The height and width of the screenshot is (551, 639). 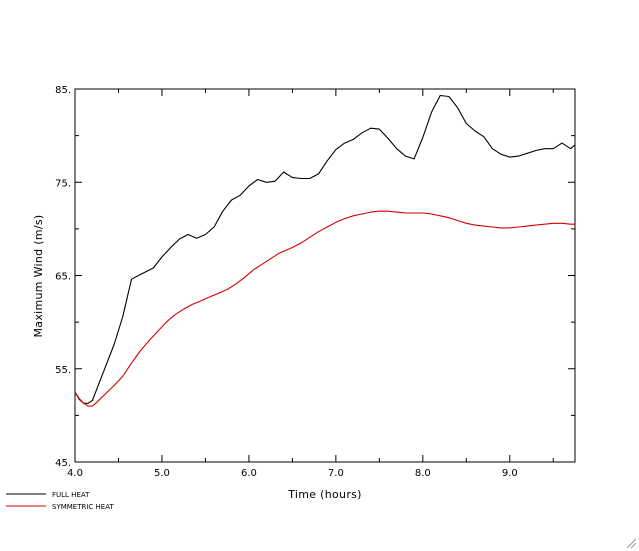 What do you see at coordinates (249, 473) in the screenshot?
I see `x-tick-label: 6.0` at bounding box center [249, 473].